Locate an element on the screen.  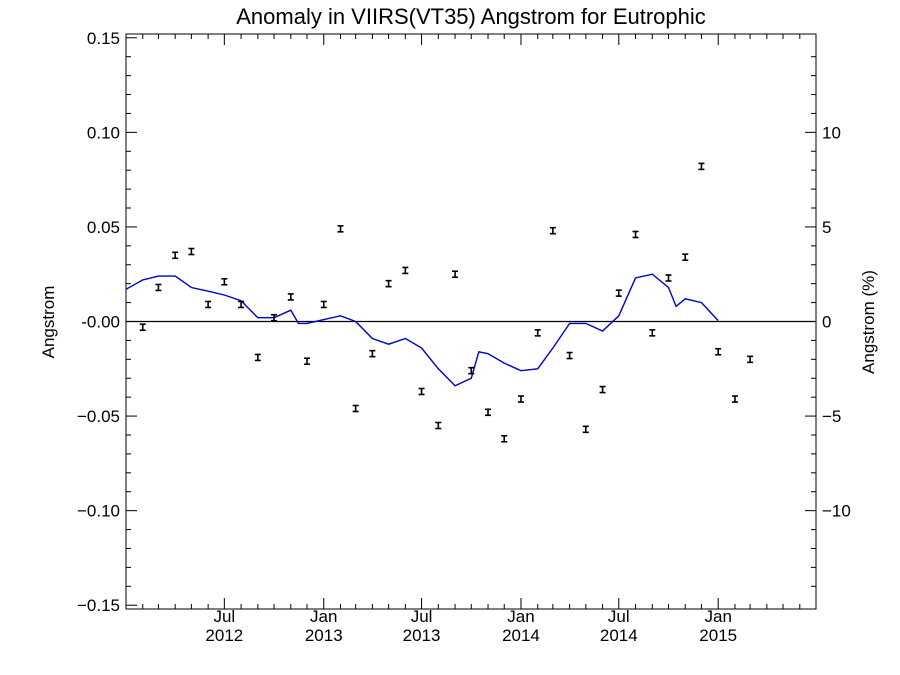
running-mean-series is located at coordinates (422, 330).